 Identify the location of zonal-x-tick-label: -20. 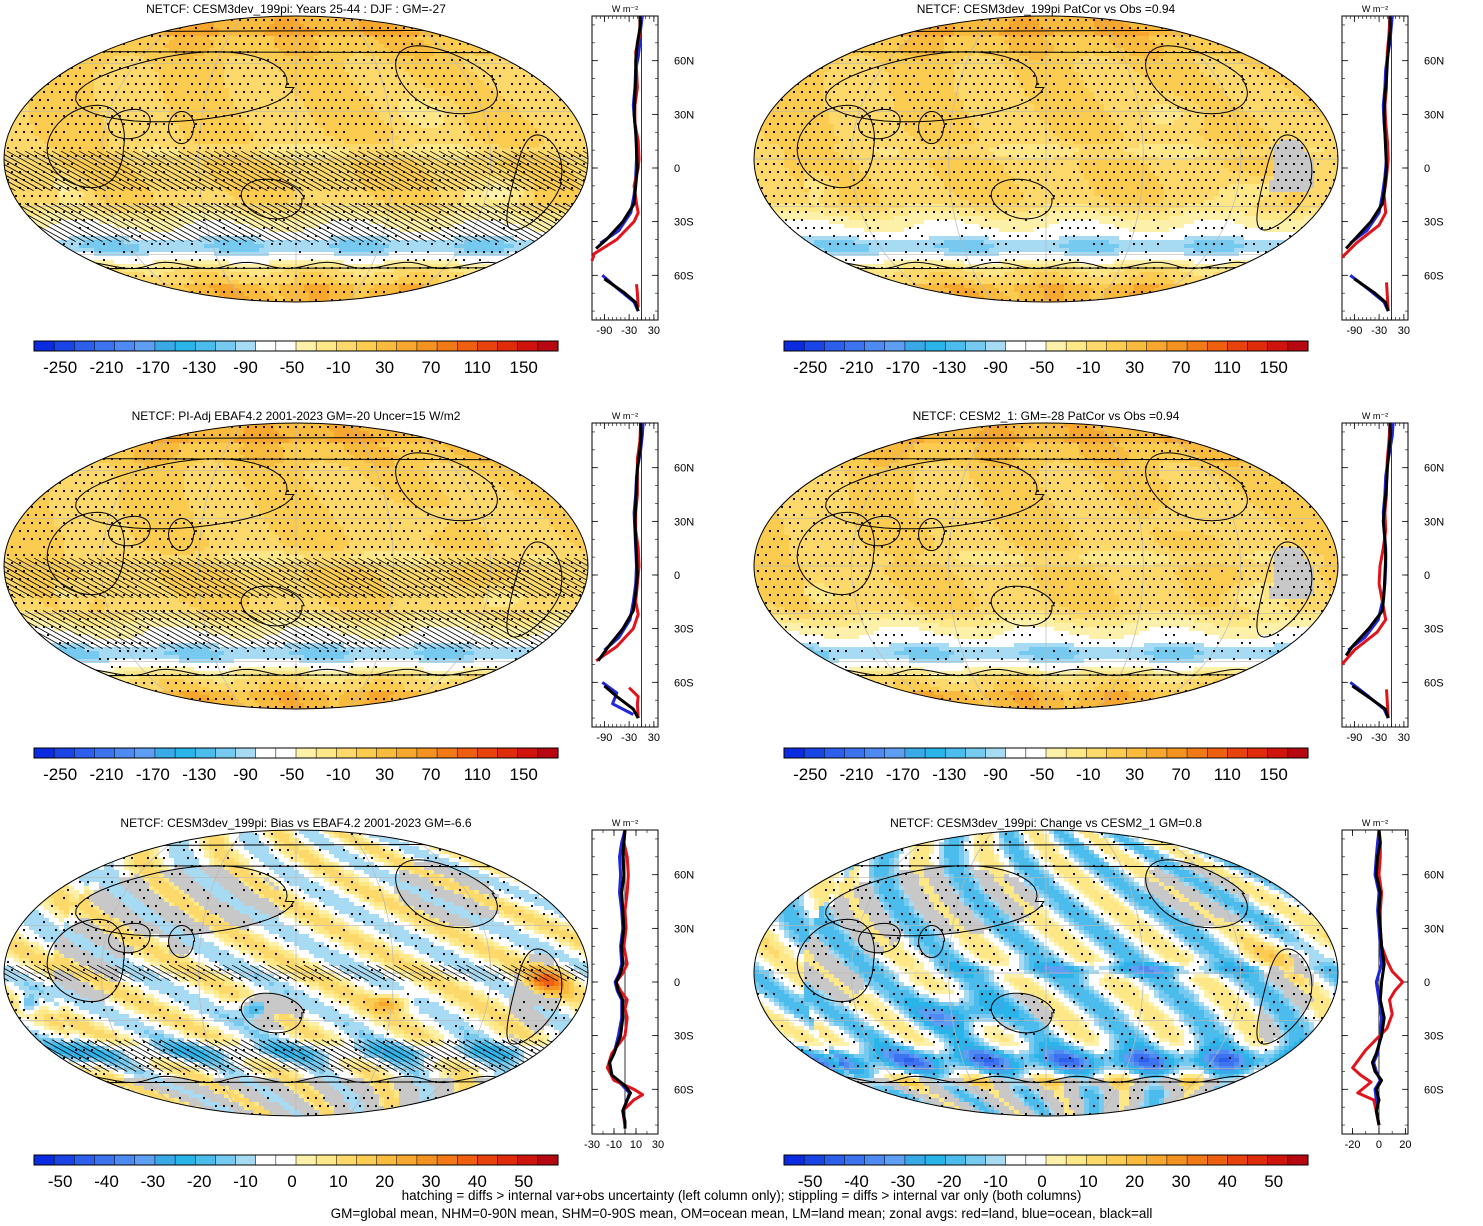
(1353, 1145).